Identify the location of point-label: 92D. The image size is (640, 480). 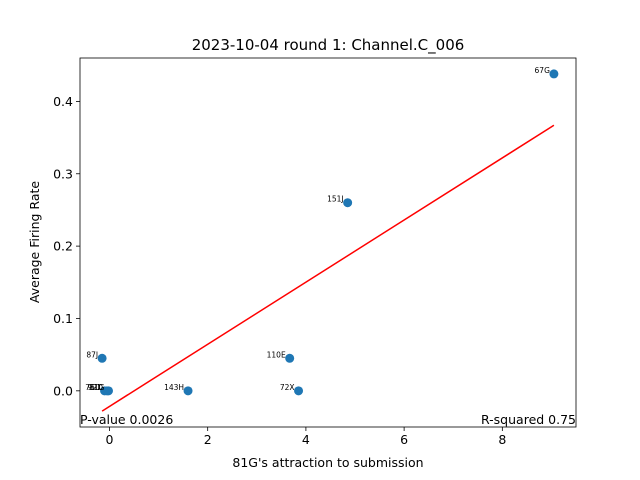
(96, 387).